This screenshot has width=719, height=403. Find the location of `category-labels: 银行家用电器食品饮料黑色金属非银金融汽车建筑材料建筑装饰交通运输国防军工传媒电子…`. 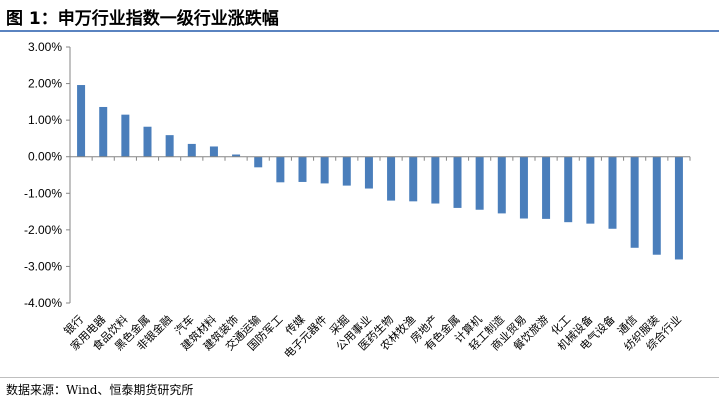

category-labels: 银行家用电器食品饮料黑色金属非银金融汽车建筑材料建筑装饰交通运输国防军工传媒电子… is located at coordinates (372, 336).